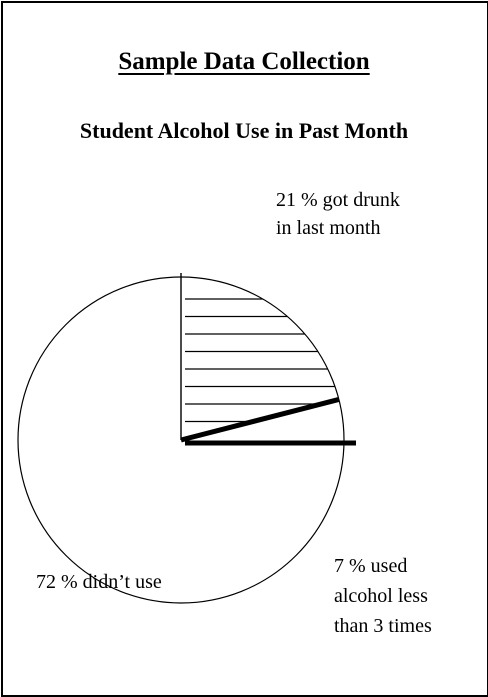 The width and height of the screenshot is (488, 697). What do you see at coordinates (383, 626) in the screenshot?
I see `label-used-less-line-3: than 3 times` at bounding box center [383, 626].